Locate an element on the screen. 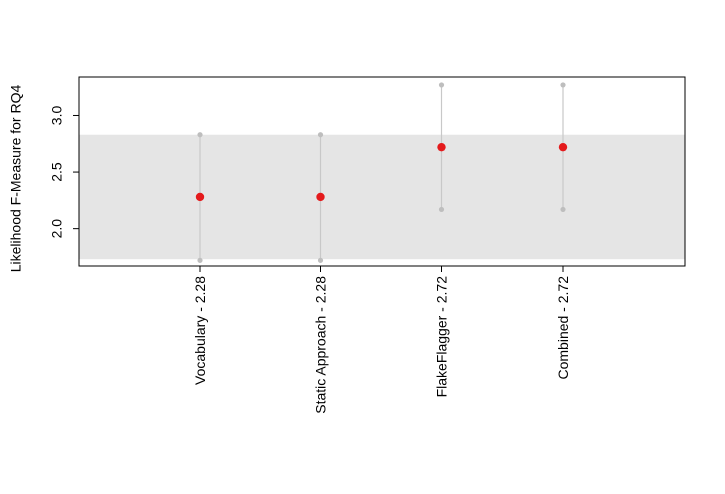  y-axis: 2.0 2.5 3.0 is located at coordinates (64, 172).